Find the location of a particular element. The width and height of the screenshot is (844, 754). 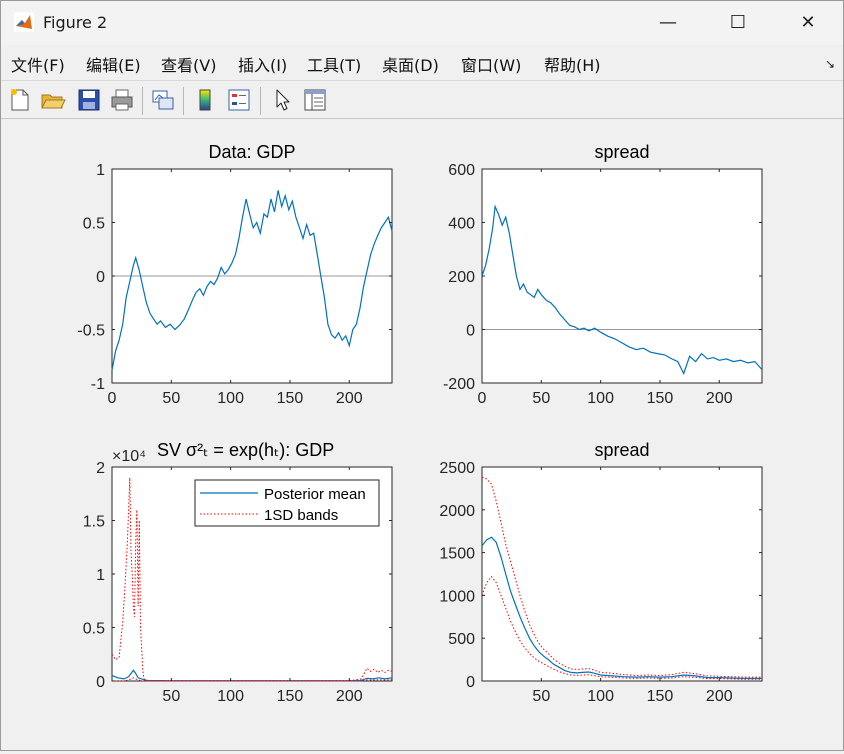

property-editor-icon is located at coordinates (315, 100).